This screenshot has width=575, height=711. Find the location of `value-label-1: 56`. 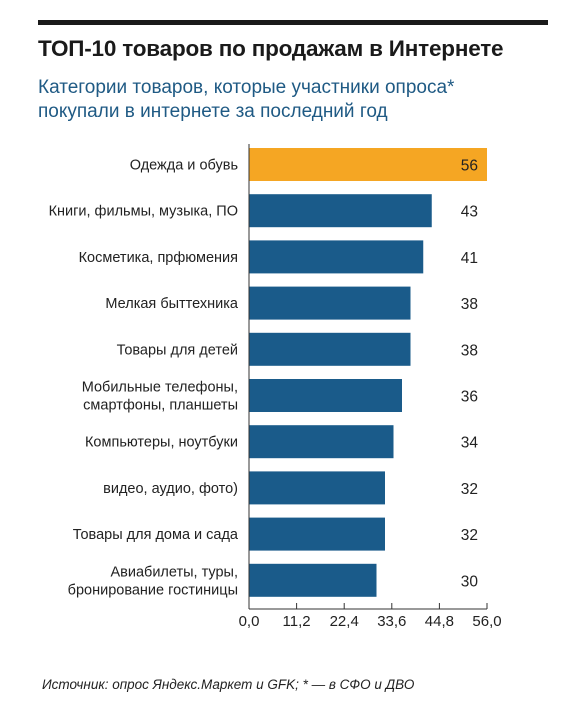

value-label-1: 56 is located at coordinates (469, 166).